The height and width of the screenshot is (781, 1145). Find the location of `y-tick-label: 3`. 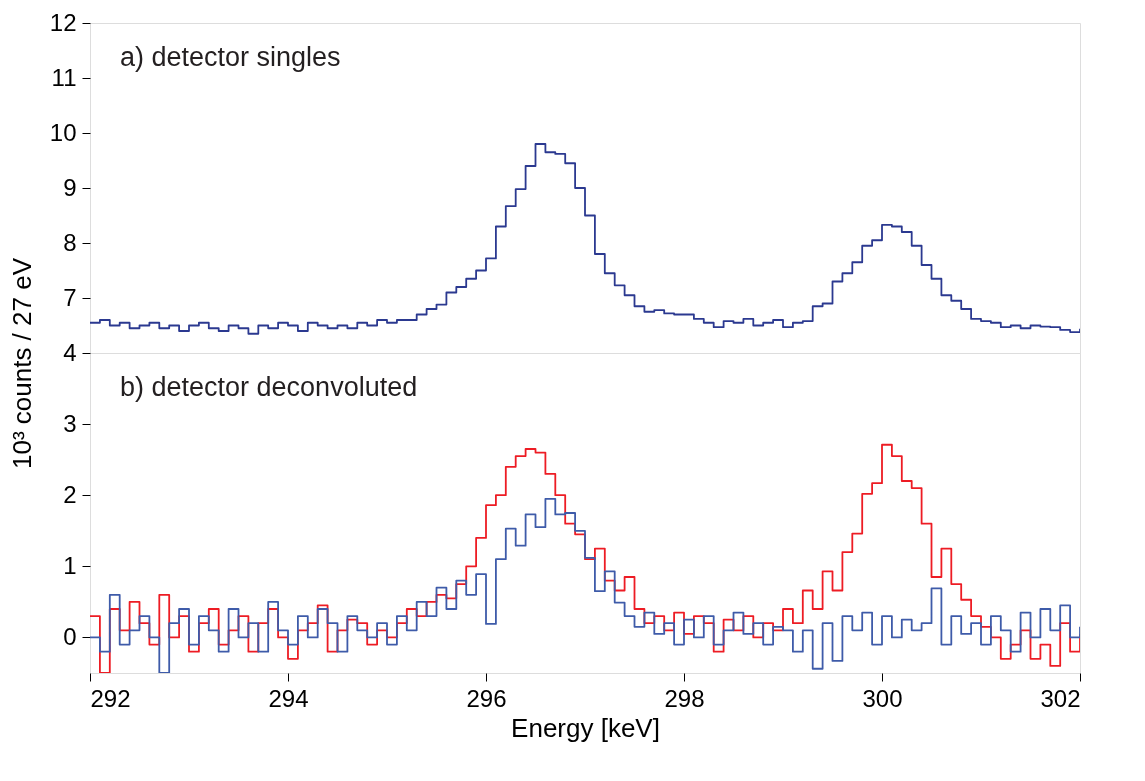

y-tick-label: 3 is located at coordinates (70, 423).